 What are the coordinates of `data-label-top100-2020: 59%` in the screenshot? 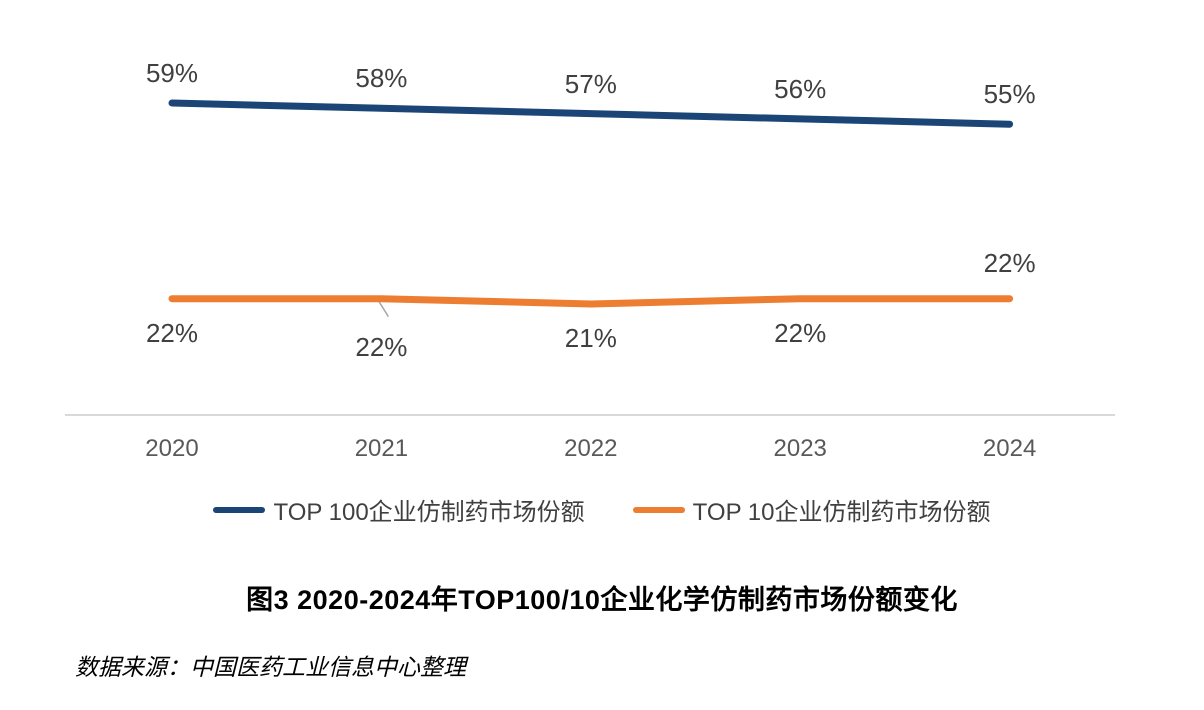 It's located at (172, 73).